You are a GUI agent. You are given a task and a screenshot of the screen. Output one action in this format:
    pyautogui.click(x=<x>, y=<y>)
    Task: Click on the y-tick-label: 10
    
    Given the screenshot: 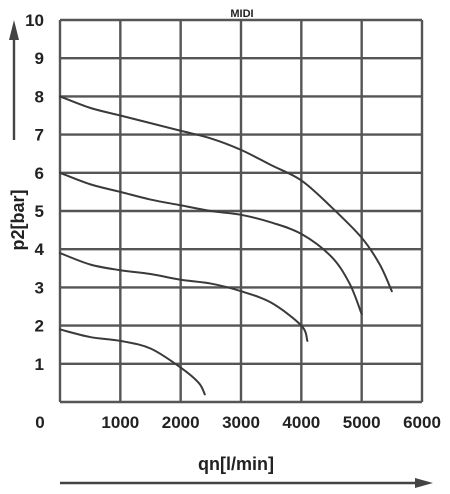 What is the action you would take?
    pyautogui.click(x=34, y=20)
    